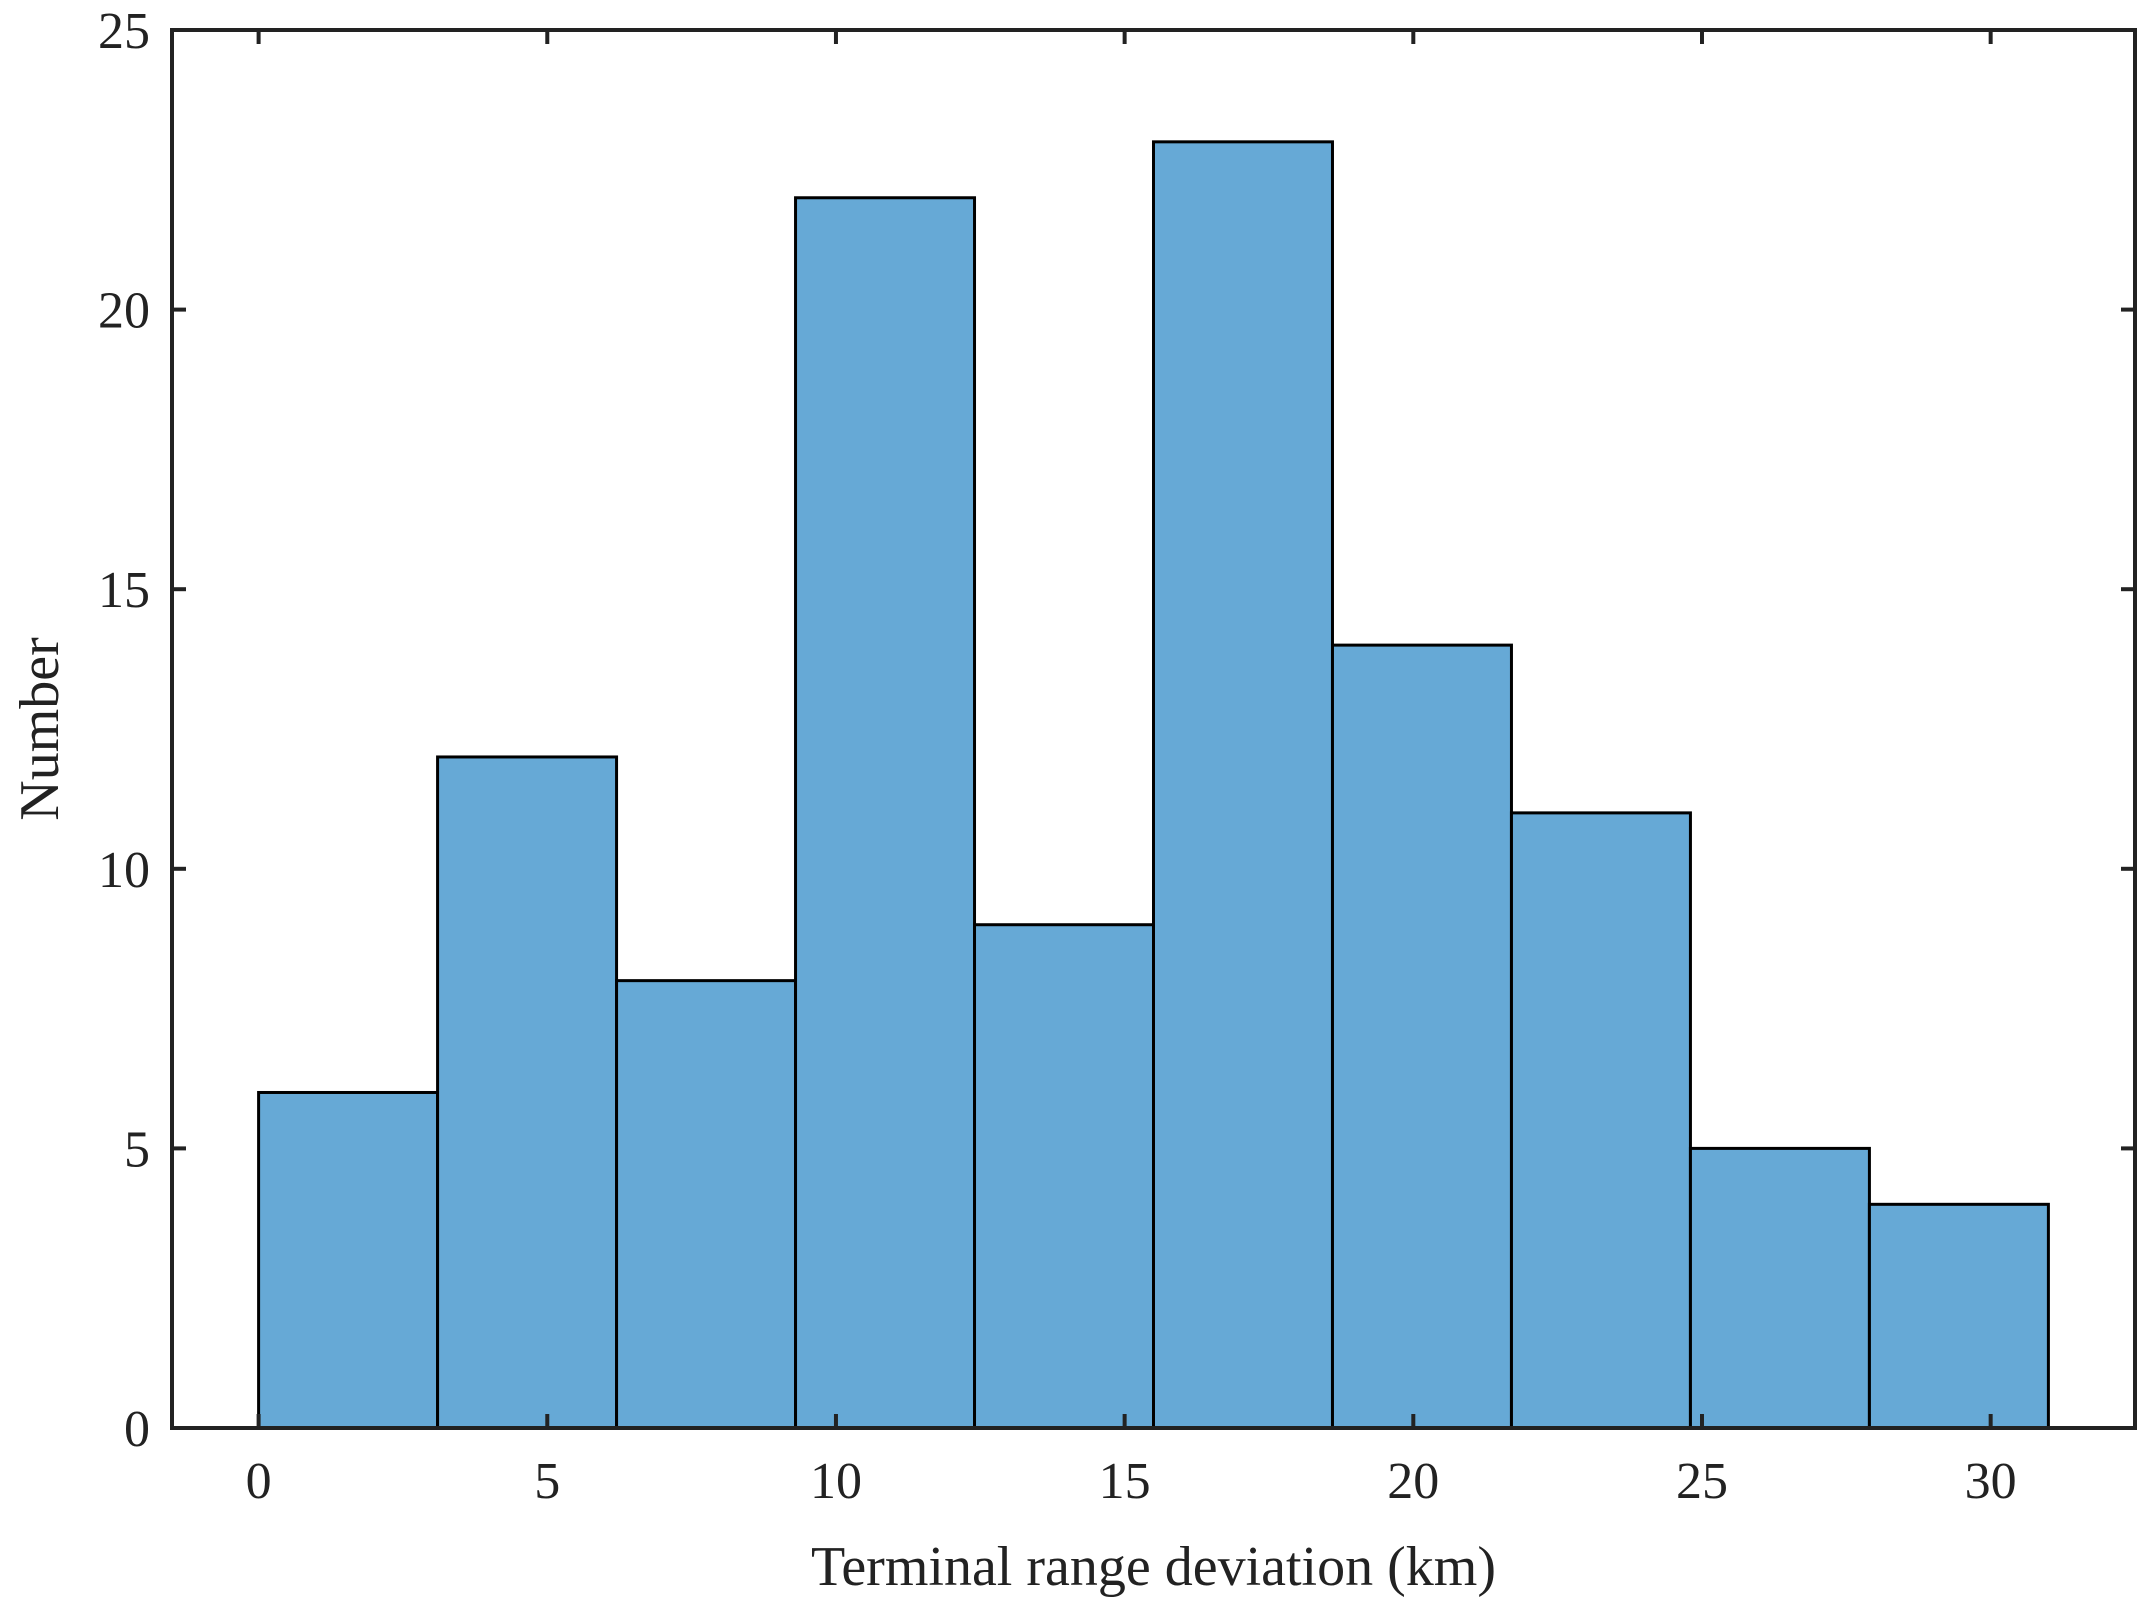 This screenshot has height=1606, width=2153. Describe the element at coordinates (836, 1481) in the screenshot. I see `x-tick-label: 10` at that location.